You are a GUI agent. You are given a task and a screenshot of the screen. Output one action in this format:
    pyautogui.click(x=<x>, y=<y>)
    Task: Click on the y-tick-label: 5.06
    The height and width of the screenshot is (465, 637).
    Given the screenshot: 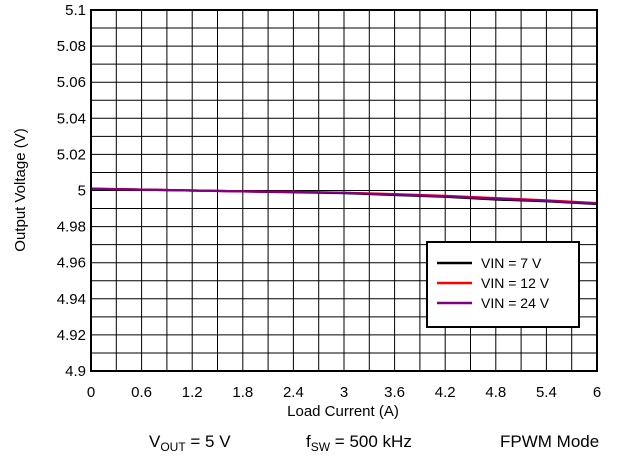 What is the action you would take?
    pyautogui.click(x=71, y=82)
    